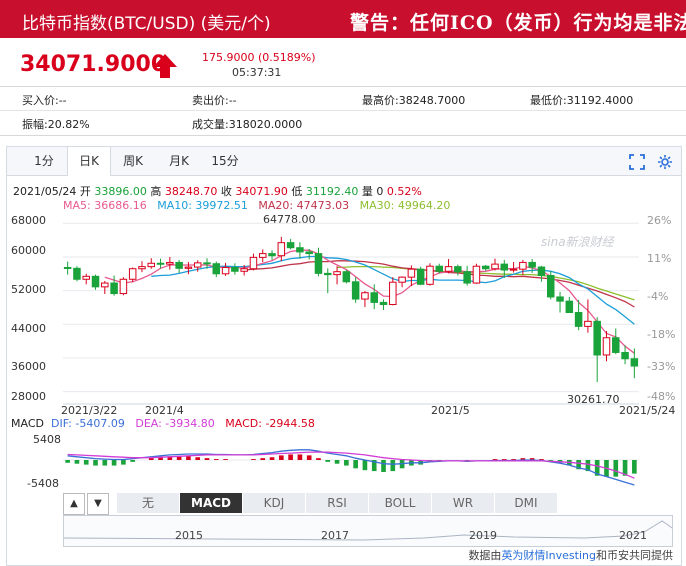 This screenshot has width=686, height=566. What do you see at coordinates (105, 205) in the screenshot?
I see `ma5-value: MA5: 36686.16` at bounding box center [105, 205].